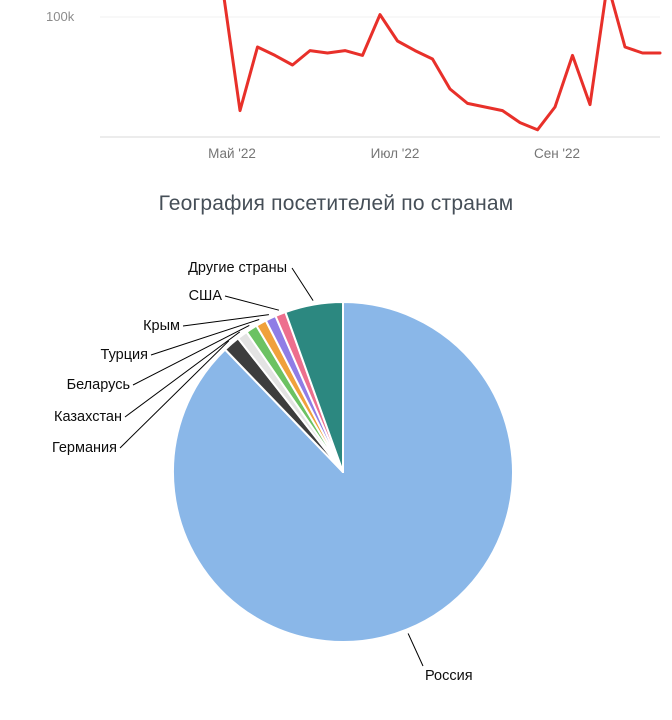 This screenshot has width=672, height=720. What do you see at coordinates (336, 203) in the screenshot?
I see `pie-chart-title: География посетителей по странам` at bounding box center [336, 203].